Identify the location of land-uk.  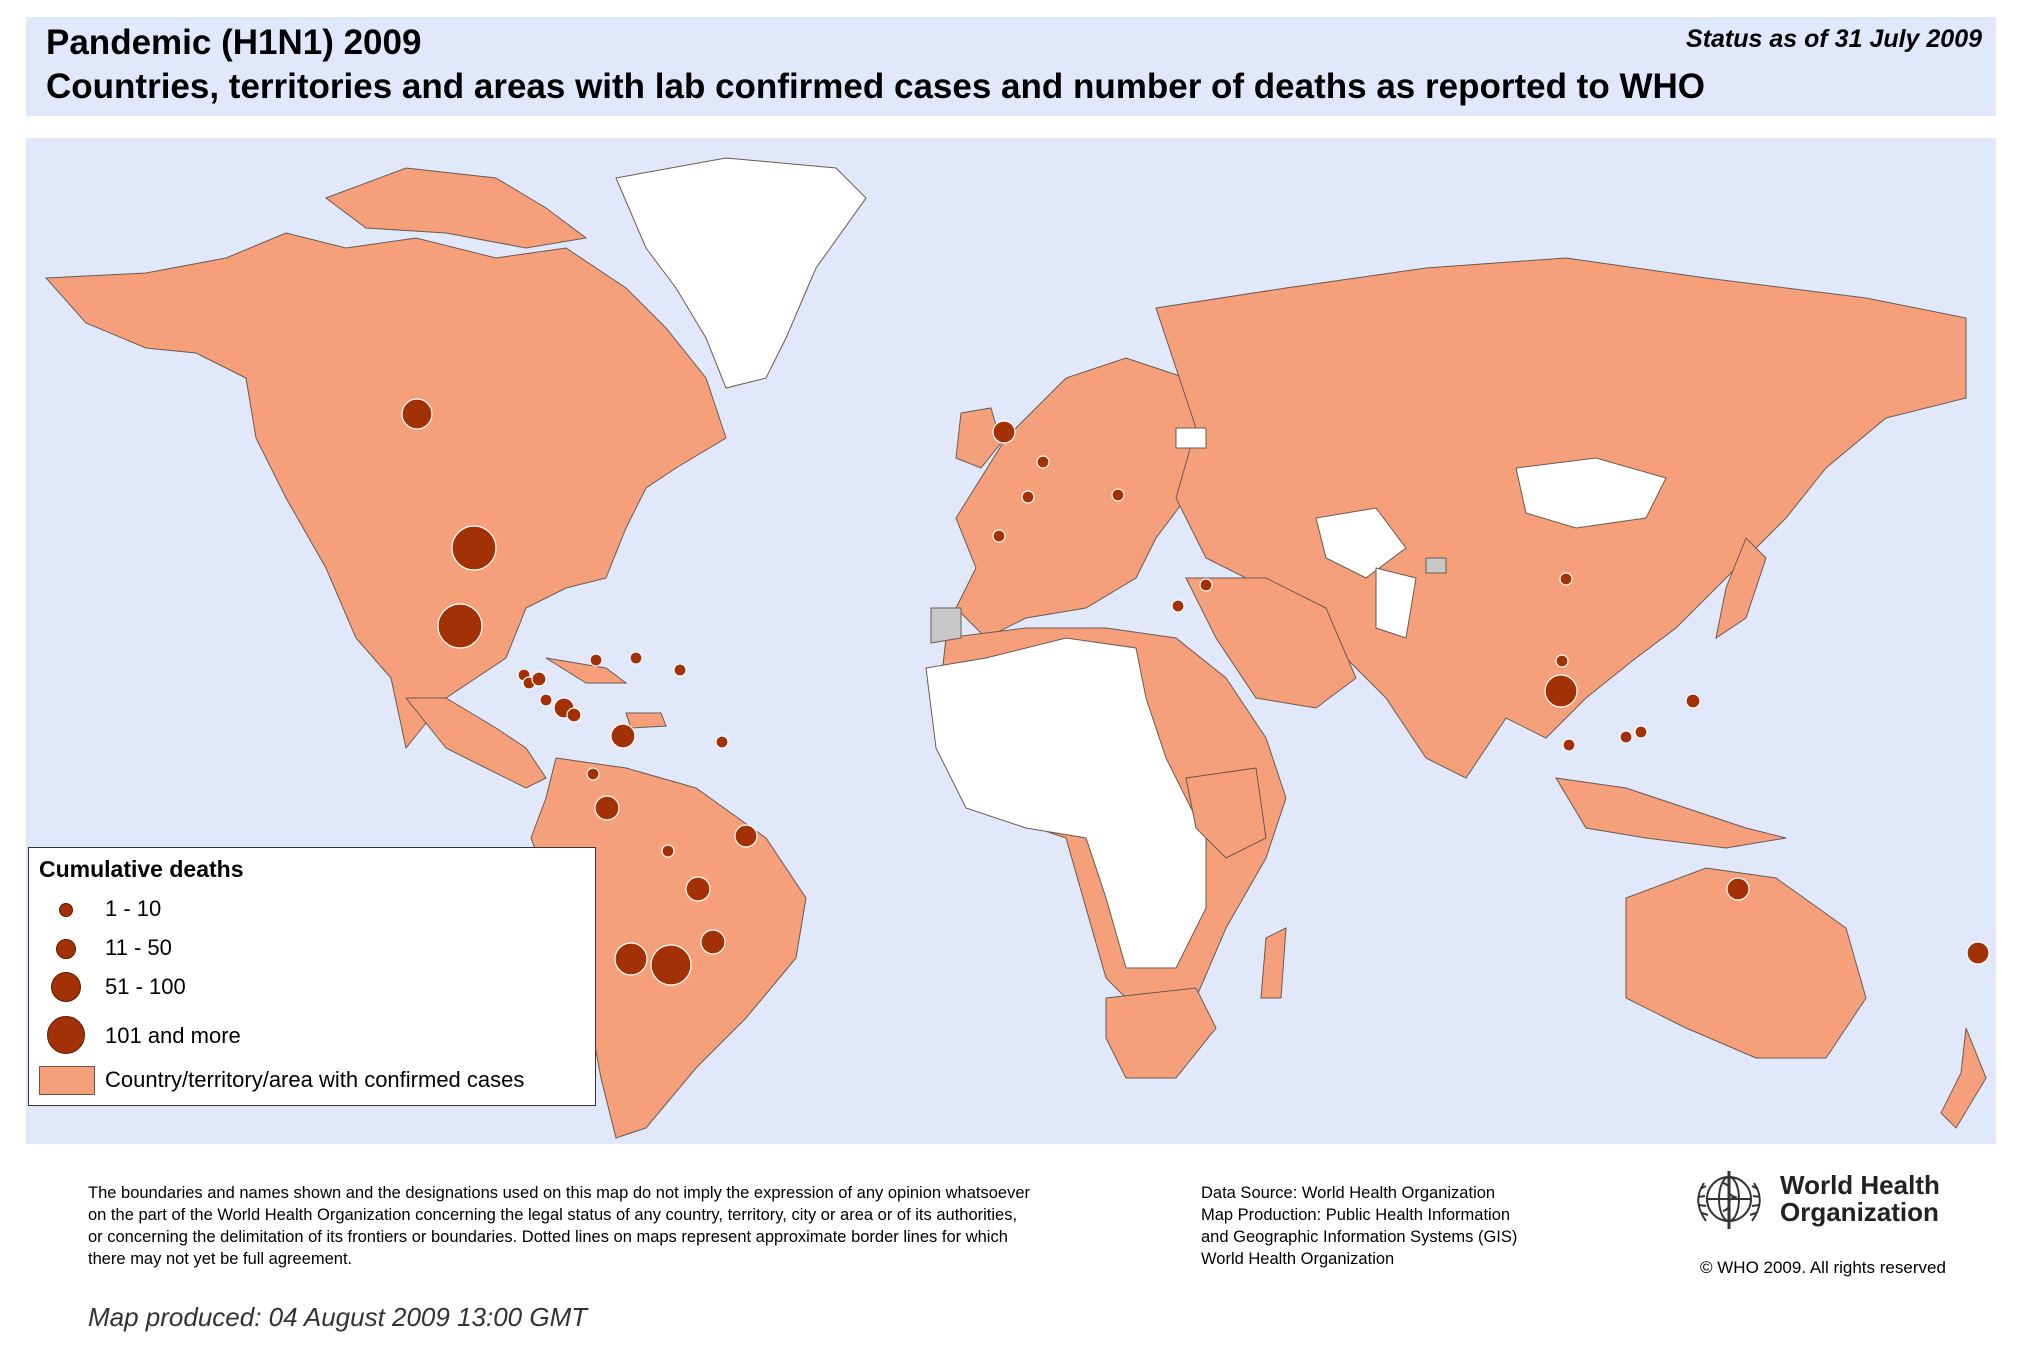
(978, 438).